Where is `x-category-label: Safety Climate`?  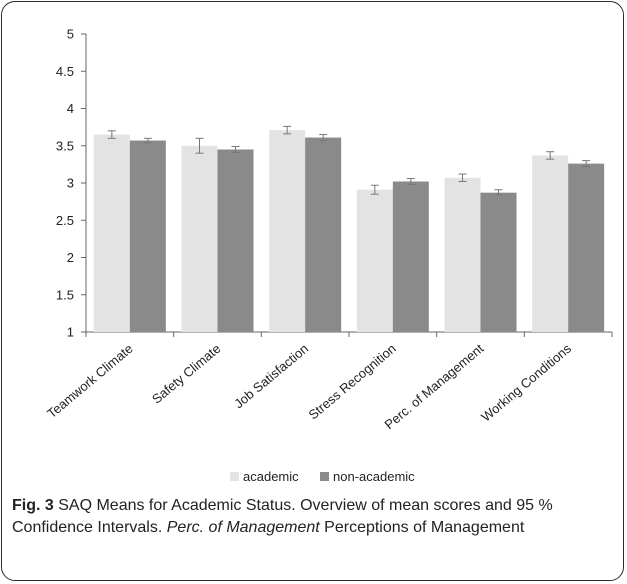
x-category-label: Safety Climate is located at coordinates (186, 374).